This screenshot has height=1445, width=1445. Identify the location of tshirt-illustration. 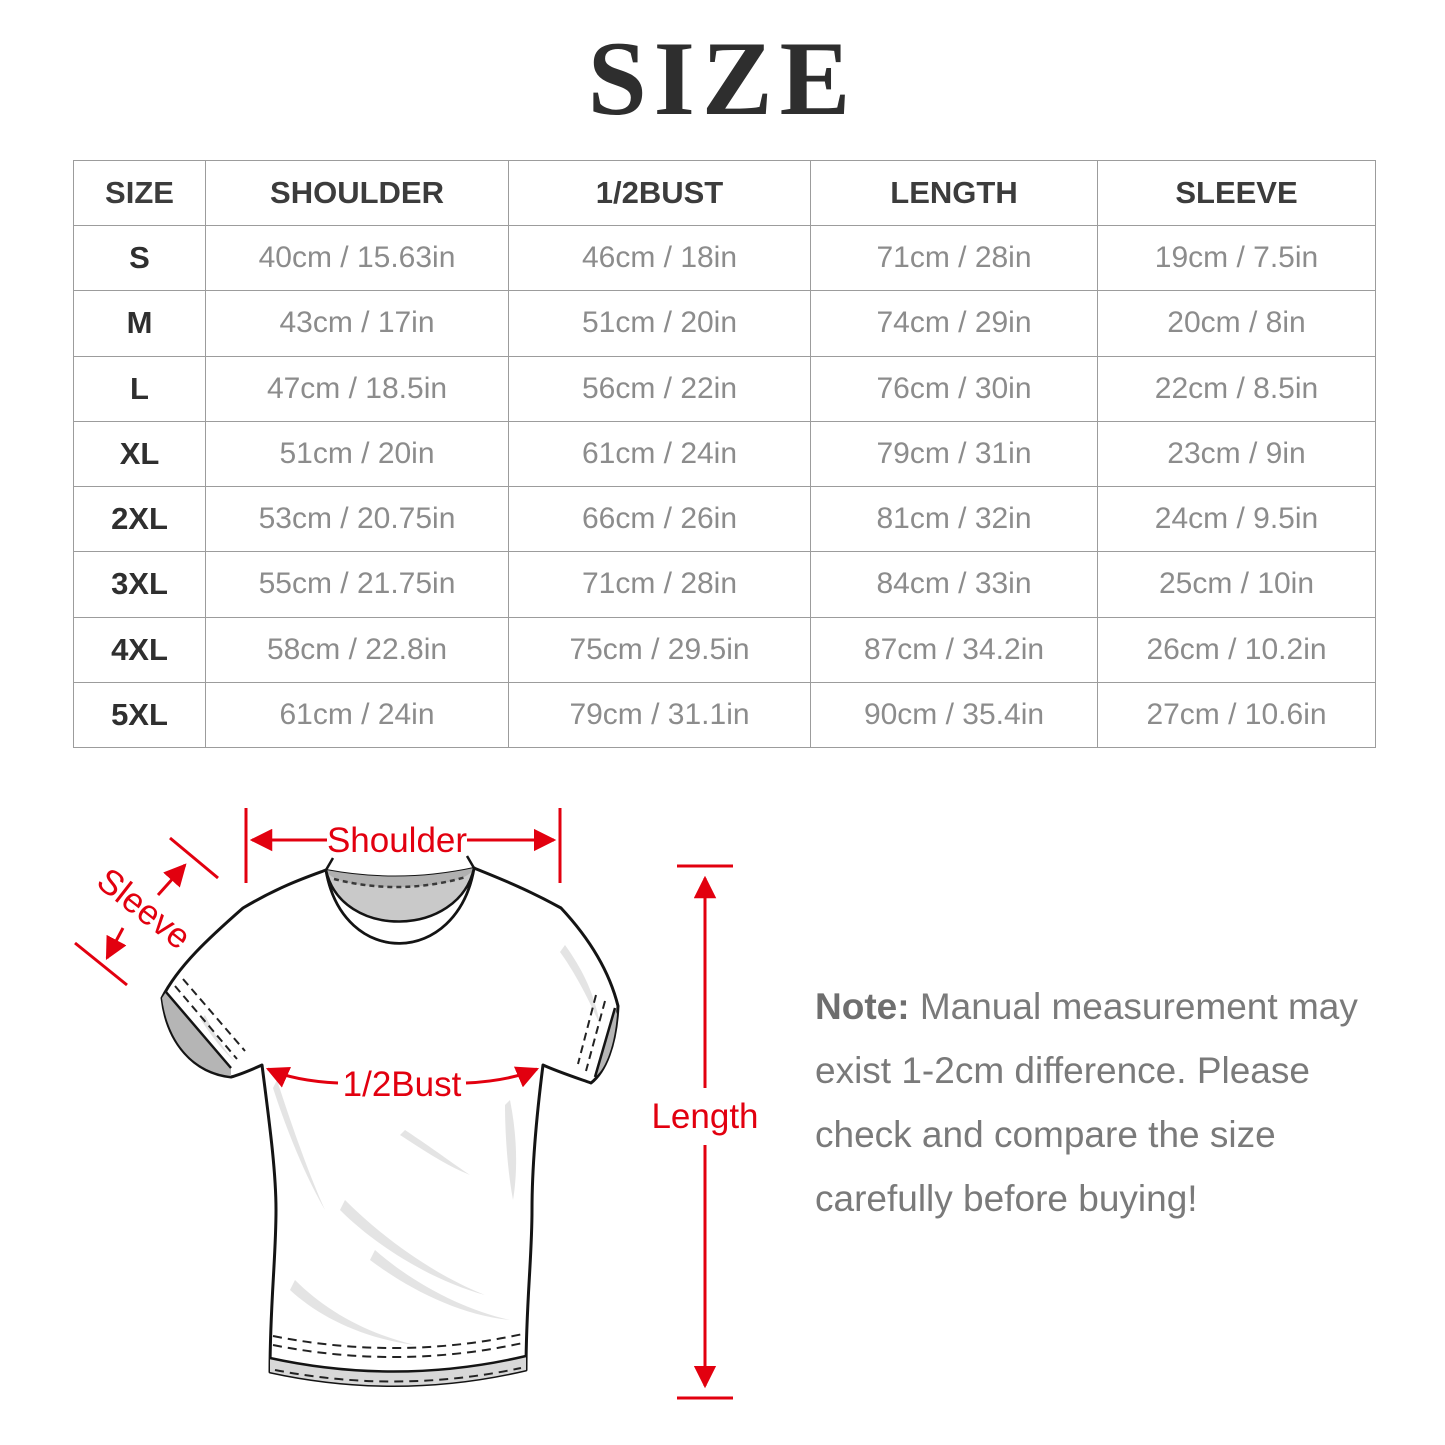
(390, 1121).